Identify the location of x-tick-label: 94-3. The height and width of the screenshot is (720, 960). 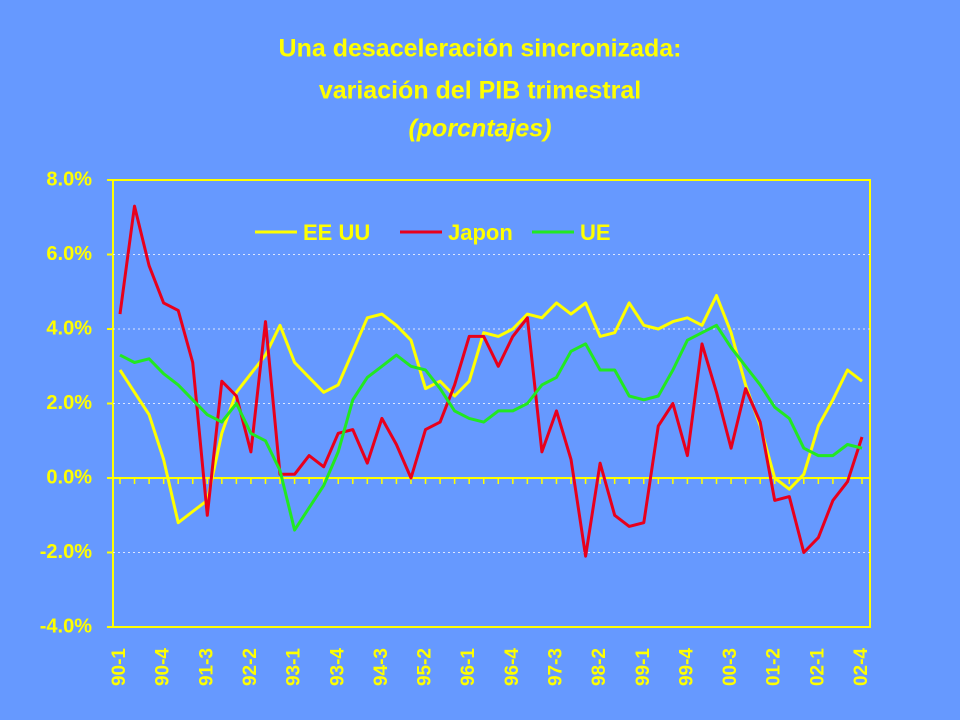
(381, 667).